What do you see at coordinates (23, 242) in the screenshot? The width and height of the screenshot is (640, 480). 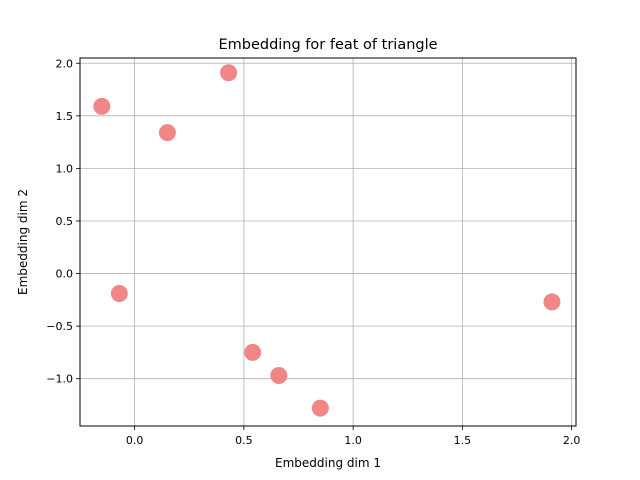 I see `y-axis-label: Embedding dim 2` at bounding box center [23, 242].